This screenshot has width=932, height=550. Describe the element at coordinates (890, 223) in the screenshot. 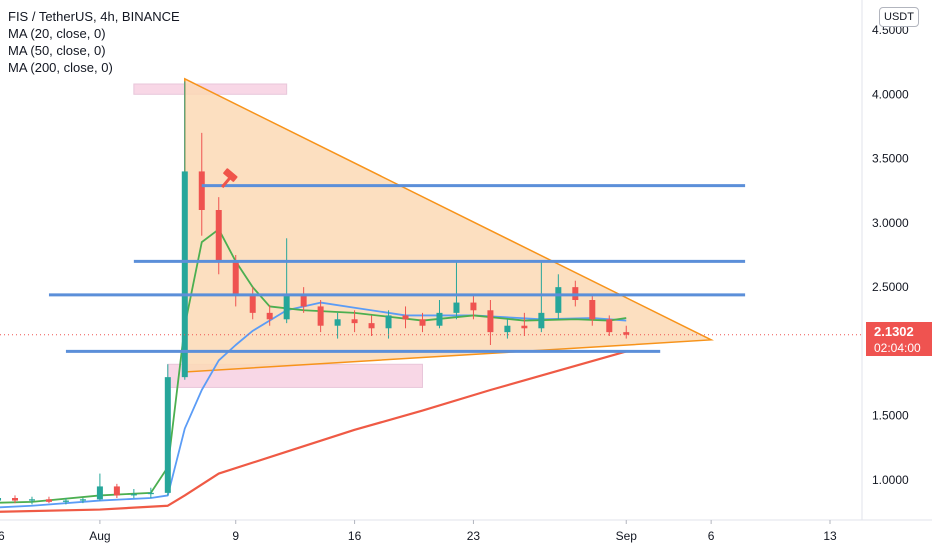

I see `y-tick-3: 3.0000` at that location.